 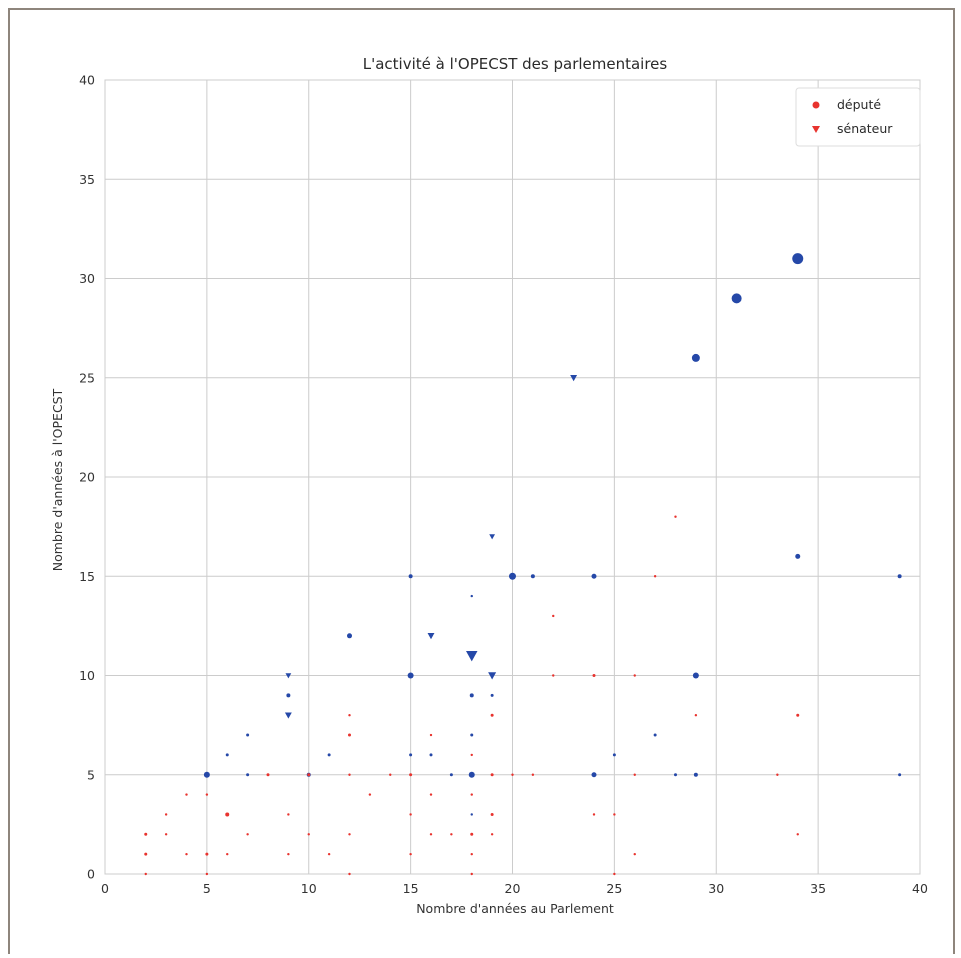 I want to click on y-axis-label: Nombre d'années à l'OPECST, so click(x=57, y=479).